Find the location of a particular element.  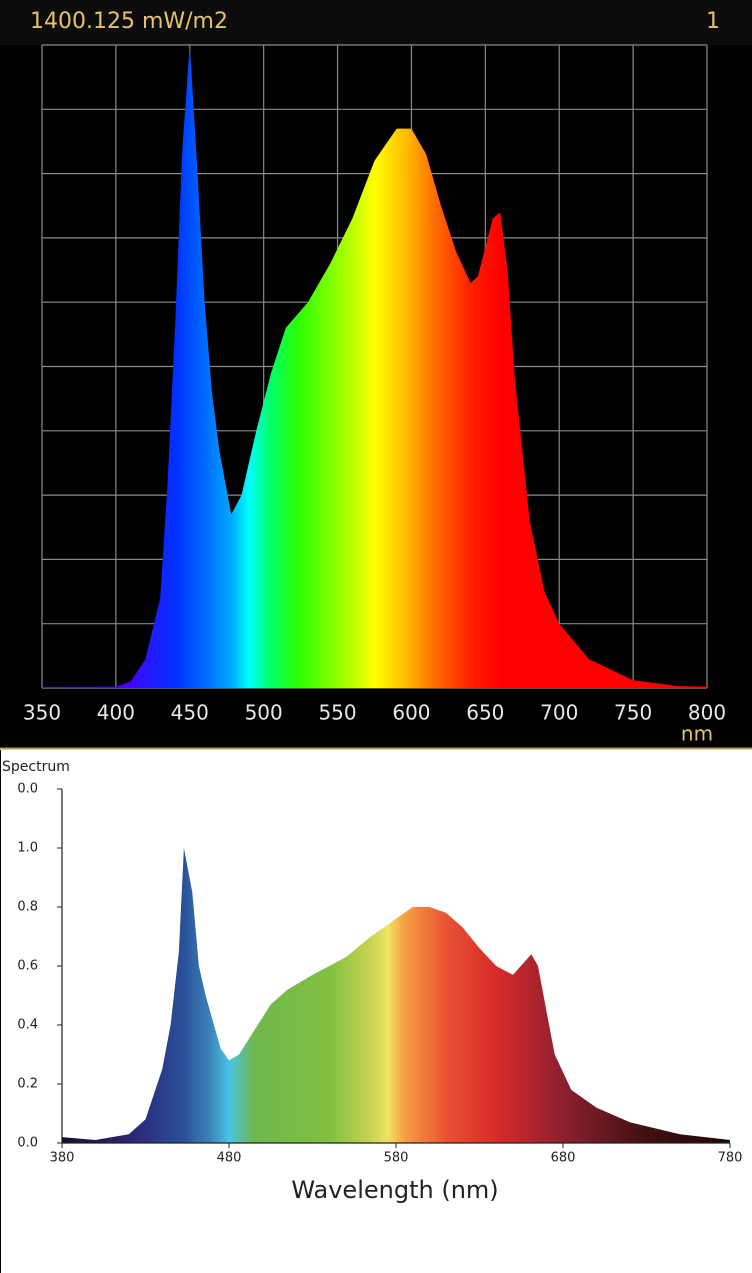

y-tick-label: 0.6 is located at coordinates (27, 966).